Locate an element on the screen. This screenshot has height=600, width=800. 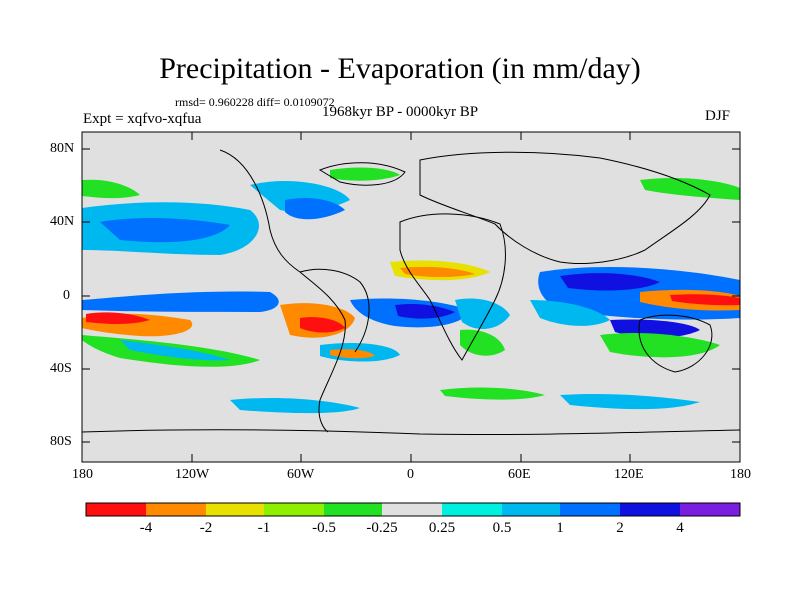
north-pacific-west-green is located at coordinates (690, 188).